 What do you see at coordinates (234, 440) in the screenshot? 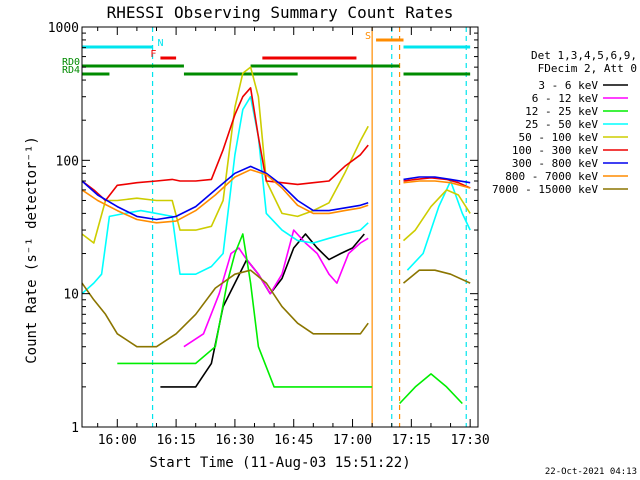
I see `x-tick-label: 16:30` at bounding box center [234, 440].